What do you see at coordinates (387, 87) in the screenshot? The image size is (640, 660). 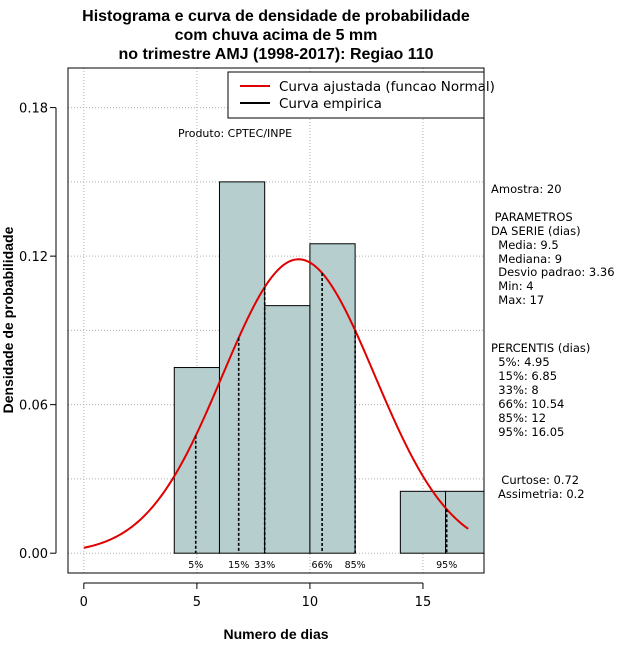 I see `legend-label-fitted: Curva ajustada (funcao Normal)` at bounding box center [387, 87].